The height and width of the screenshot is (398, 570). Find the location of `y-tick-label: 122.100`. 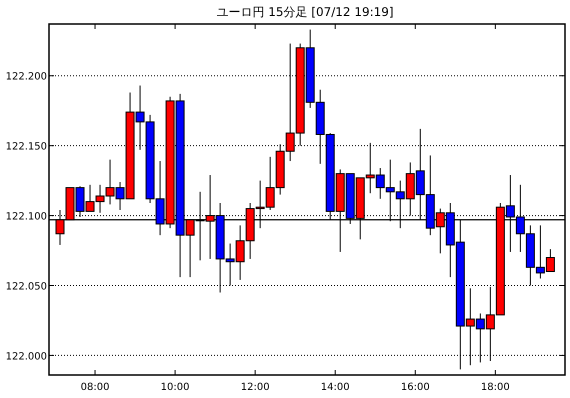

y-tick-label: 122.100 is located at coordinates (26, 217).